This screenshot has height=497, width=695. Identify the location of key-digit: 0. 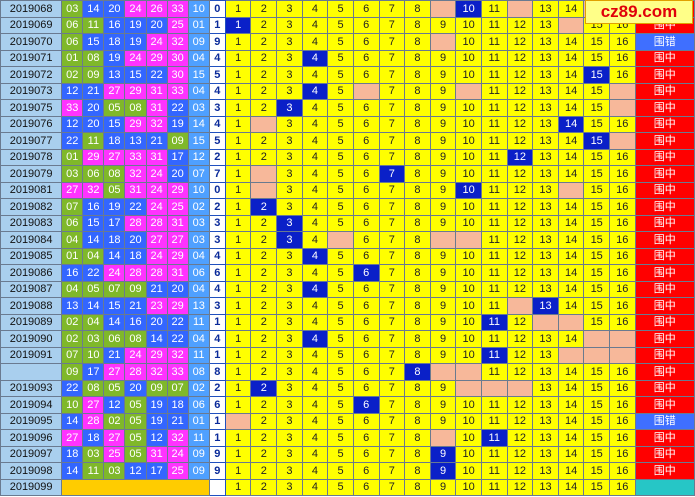
(217, 190).